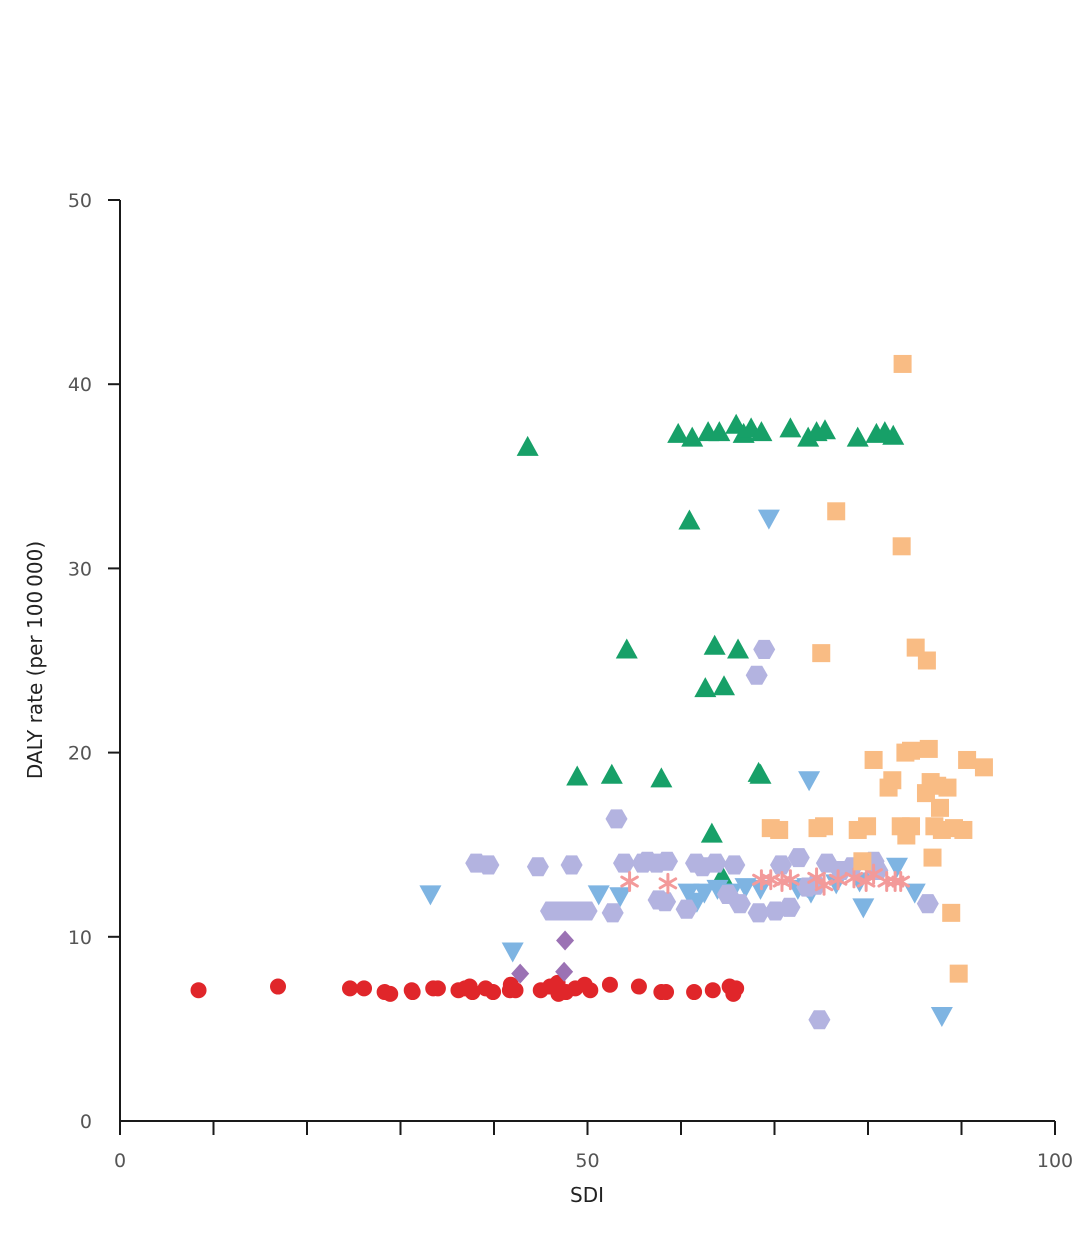 The height and width of the screenshot is (1237, 1079). I want to click on x-tick-label: 0, so click(120, 1161).